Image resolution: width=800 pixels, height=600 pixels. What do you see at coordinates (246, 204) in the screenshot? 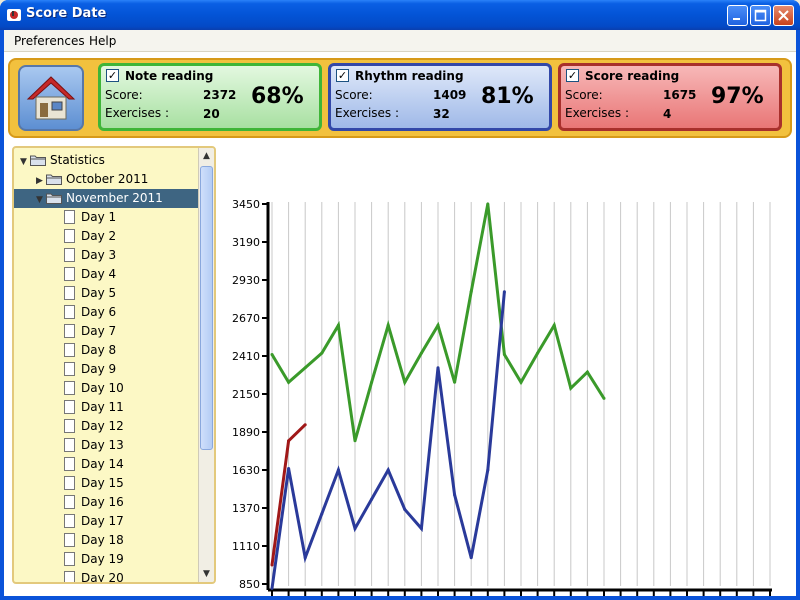
I see `y-tick-label: 3450` at bounding box center [246, 204].